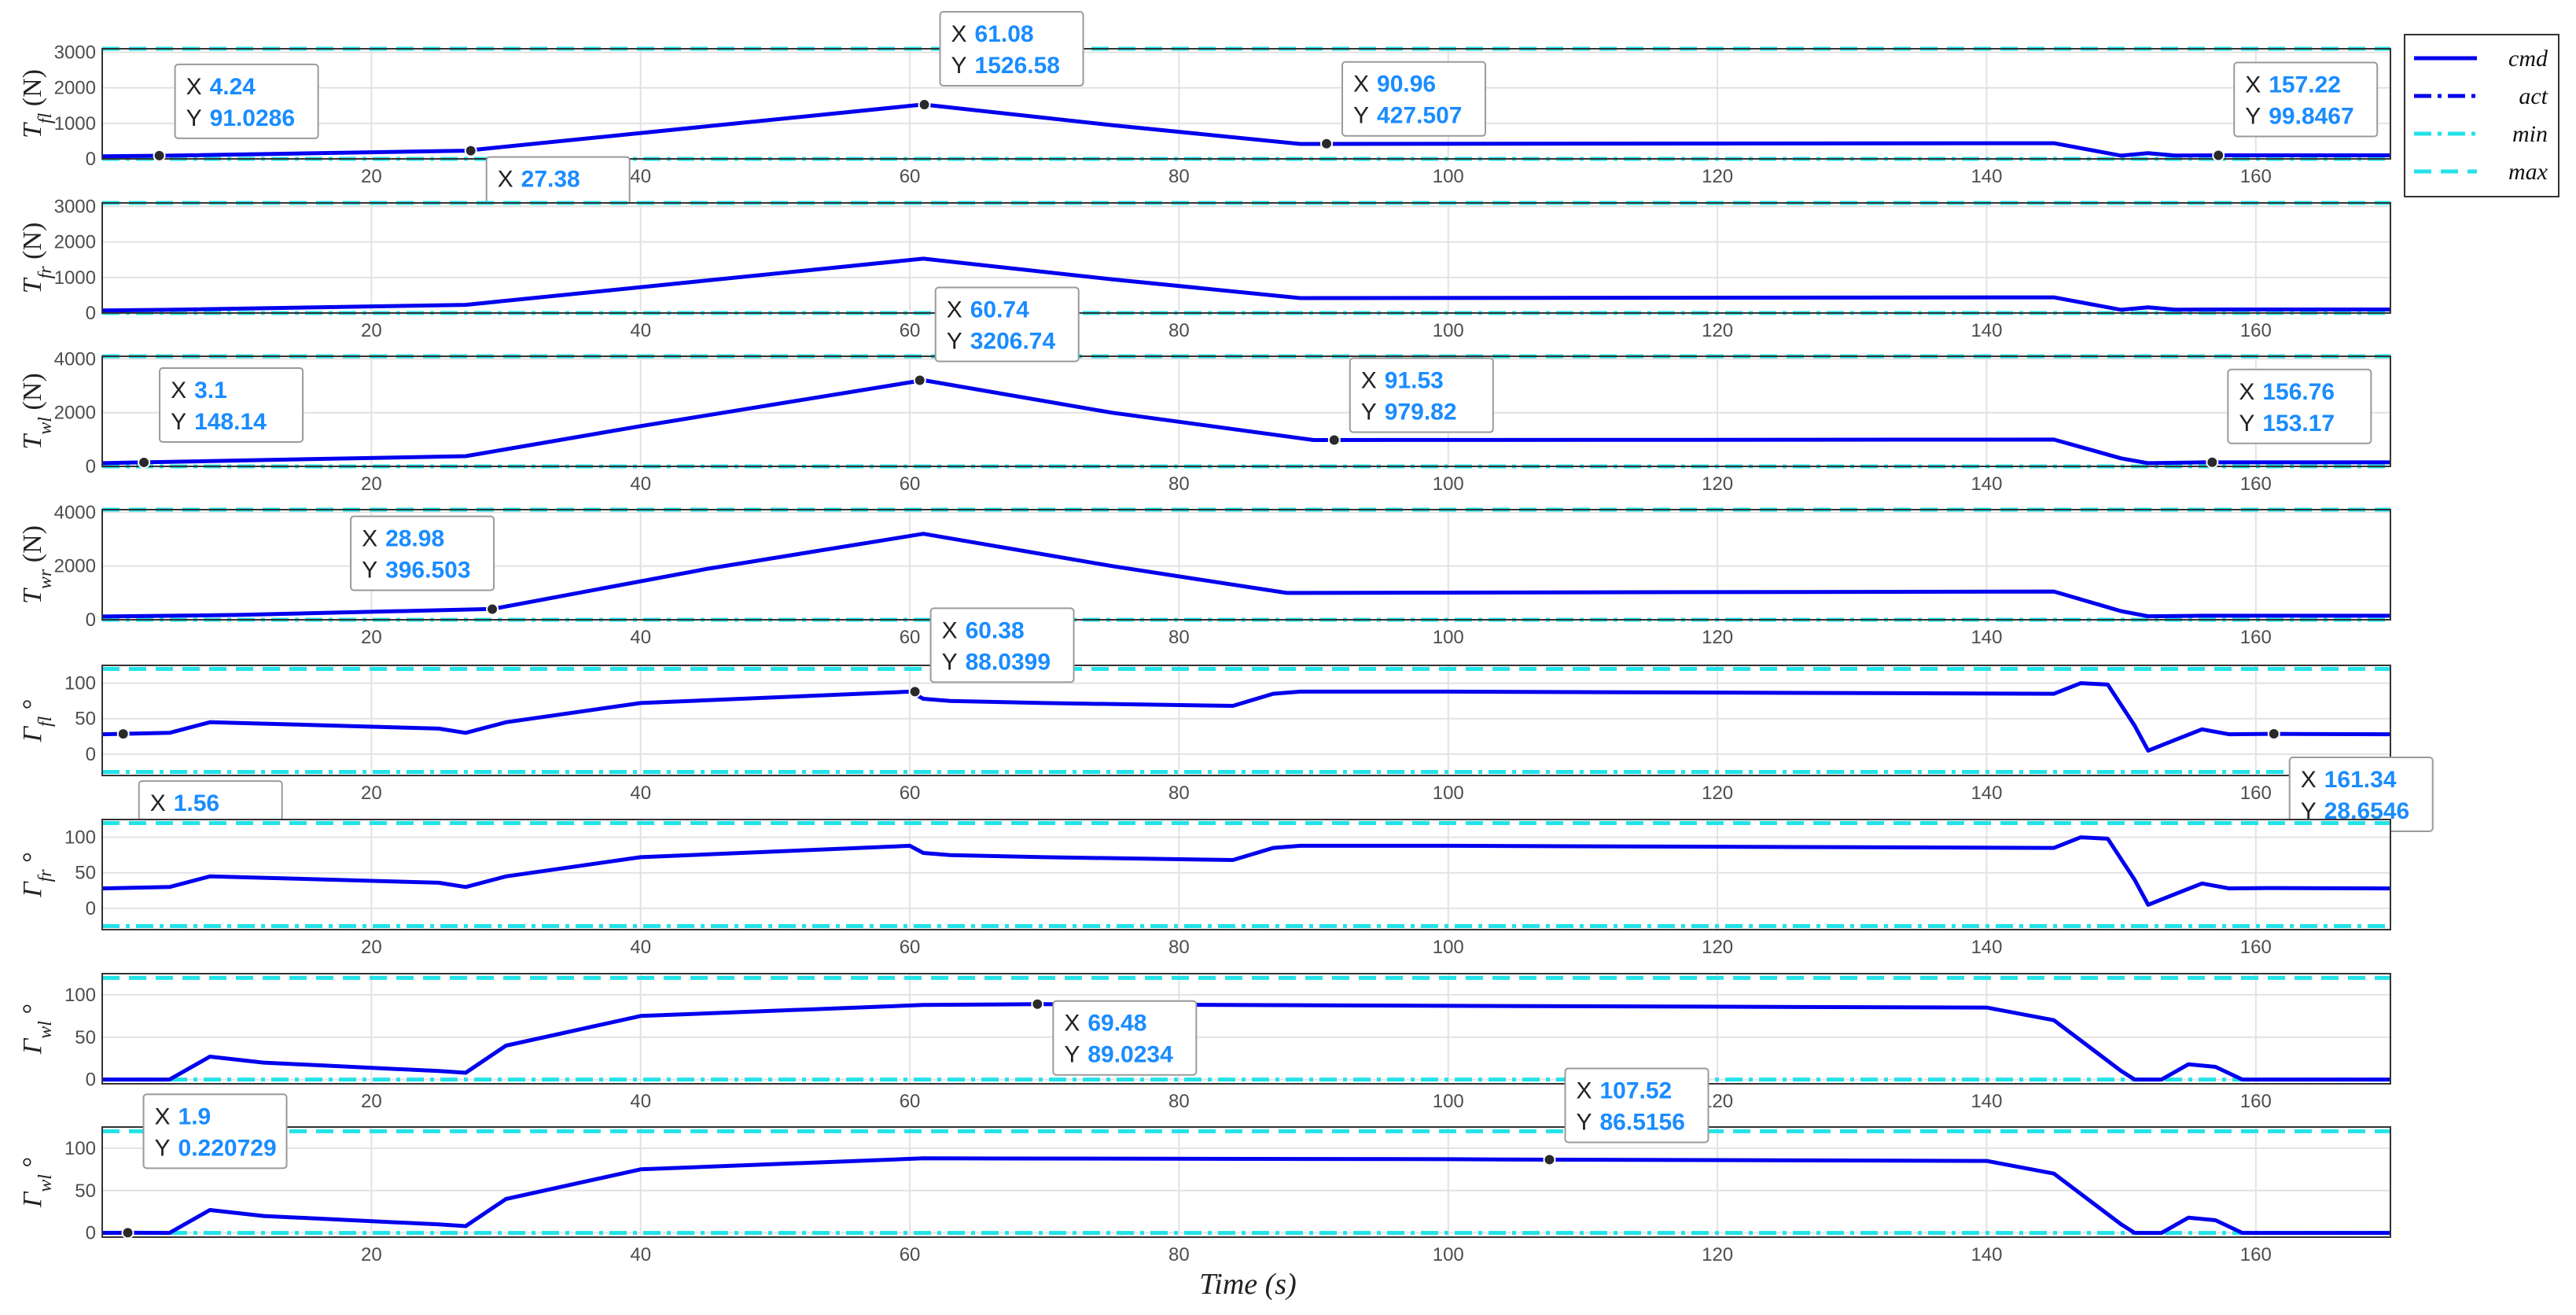  I want to click on datatip: X 3.1 Y 148.14, so click(221, 418).